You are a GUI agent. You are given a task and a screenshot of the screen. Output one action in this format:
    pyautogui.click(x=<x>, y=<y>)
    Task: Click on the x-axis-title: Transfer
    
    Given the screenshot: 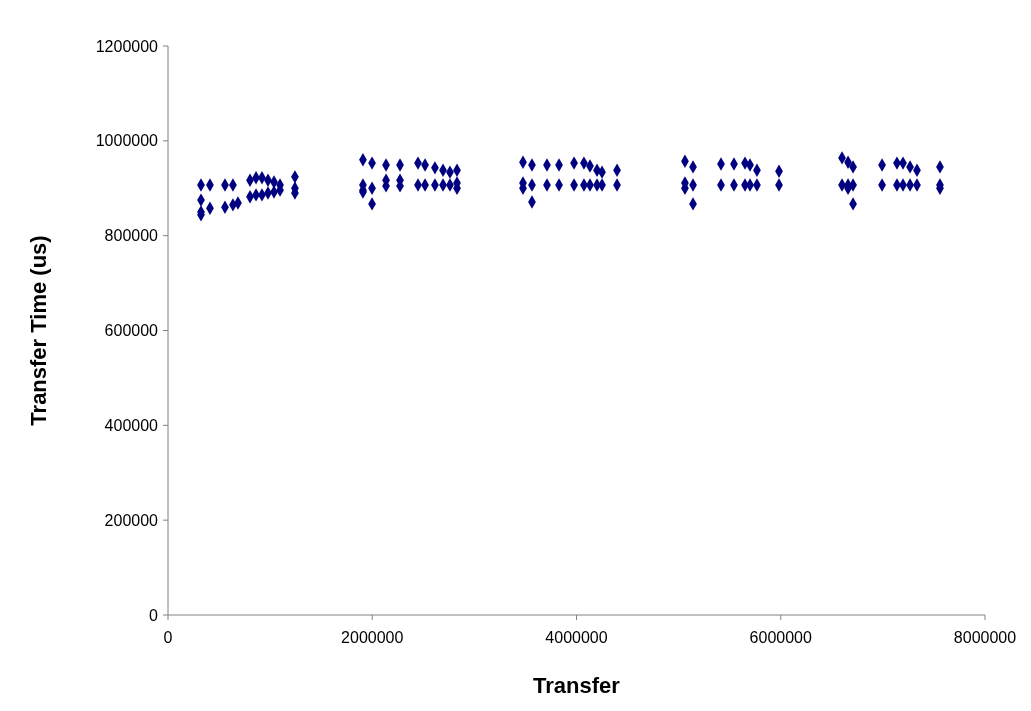 What is the action you would take?
    pyautogui.click(x=577, y=685)
    